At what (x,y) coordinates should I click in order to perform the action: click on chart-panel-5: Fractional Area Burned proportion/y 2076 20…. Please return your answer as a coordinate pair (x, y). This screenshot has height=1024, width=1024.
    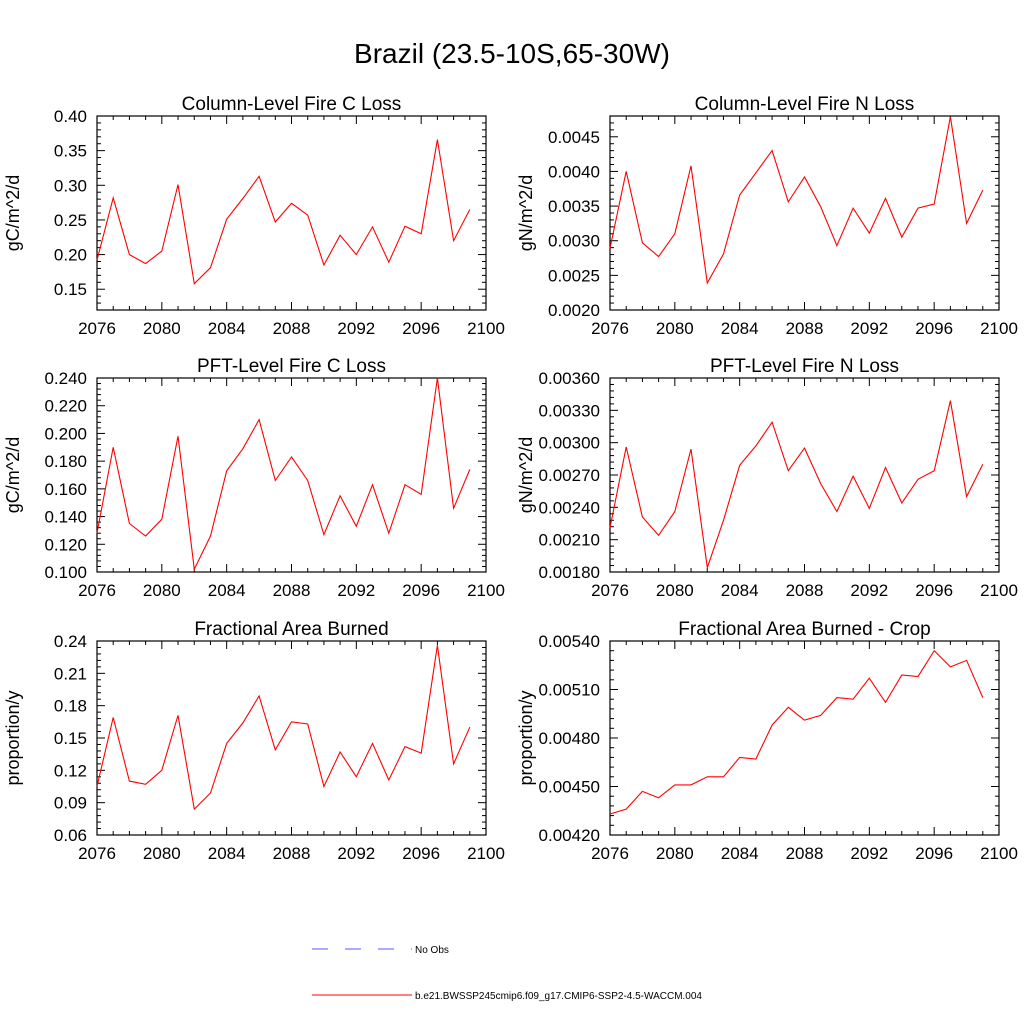
    Looking at the image, I should click on (254, 741).